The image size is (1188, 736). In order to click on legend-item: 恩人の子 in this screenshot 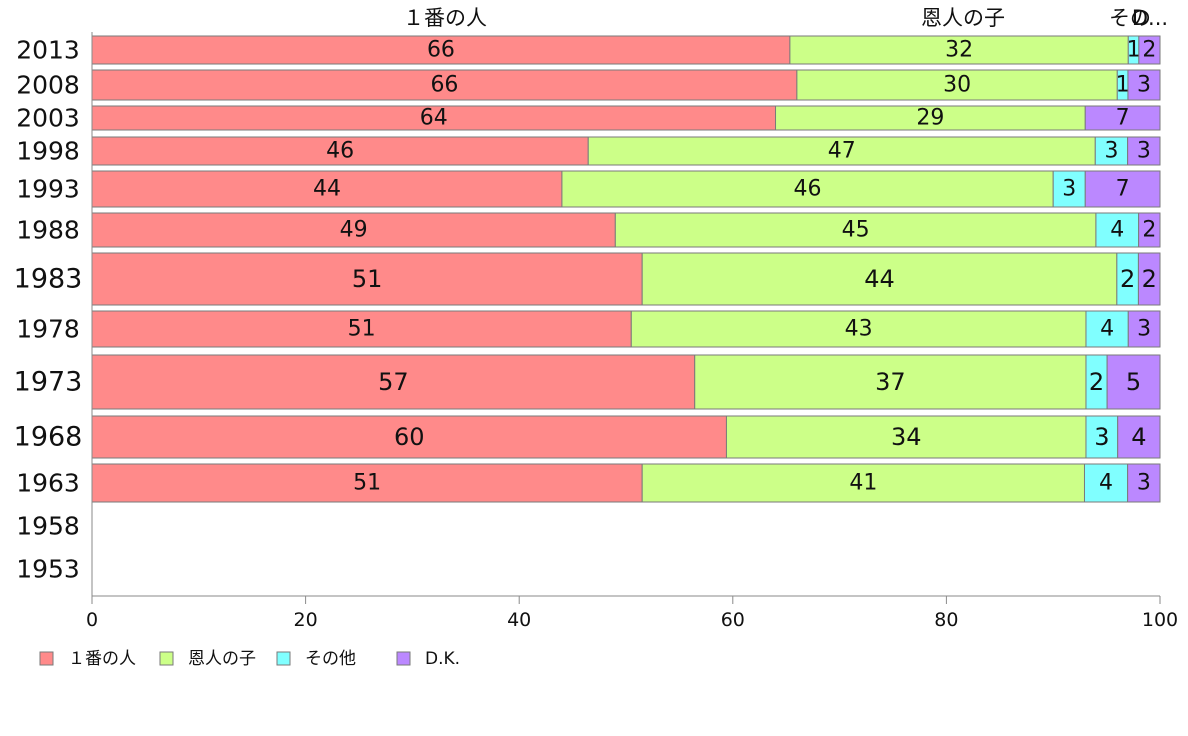, I will do `click(207, 659)`.